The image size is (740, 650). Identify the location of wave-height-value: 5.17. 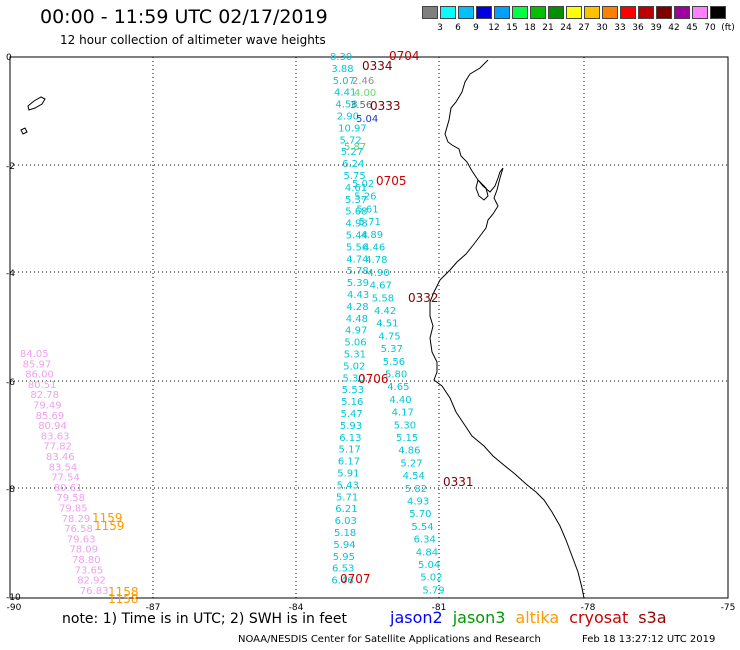
(350, 450).